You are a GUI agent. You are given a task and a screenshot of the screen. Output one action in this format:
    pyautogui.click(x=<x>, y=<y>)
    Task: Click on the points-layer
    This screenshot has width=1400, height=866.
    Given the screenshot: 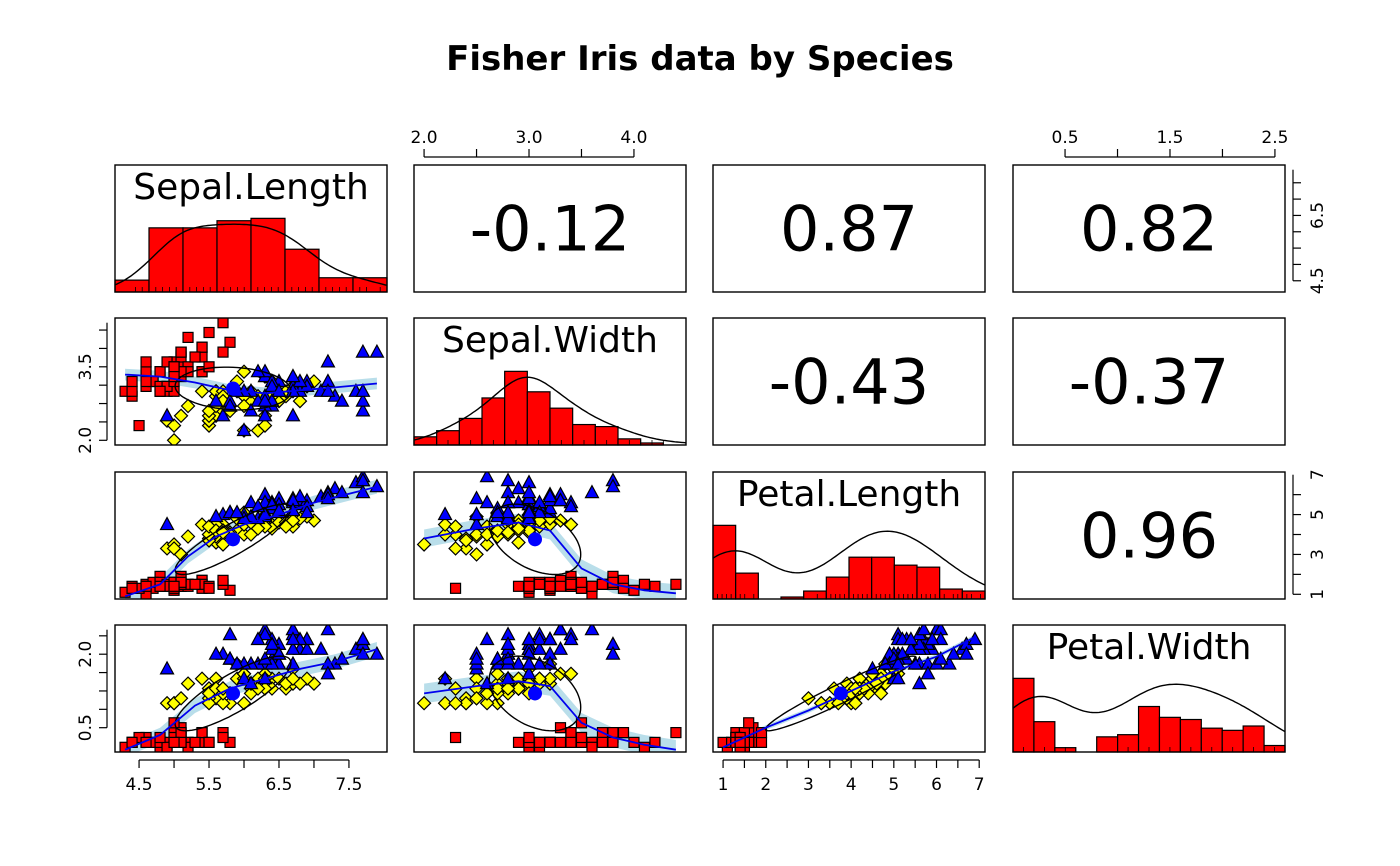 What is the action you would take?
    pyautogui.click(x=252, y=535)
    